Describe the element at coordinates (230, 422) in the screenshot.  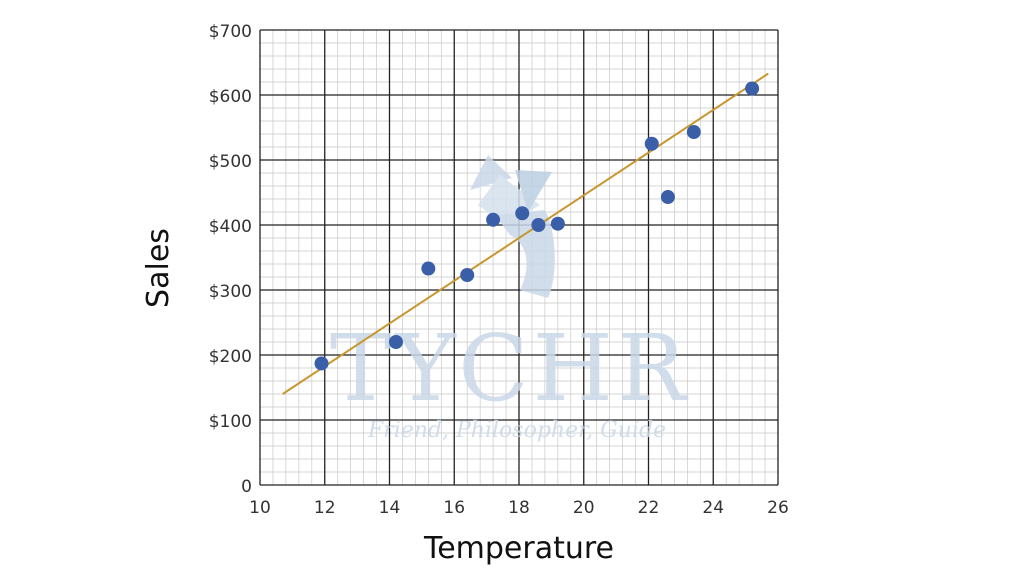
I see `y-tick-label: $100` at that location.